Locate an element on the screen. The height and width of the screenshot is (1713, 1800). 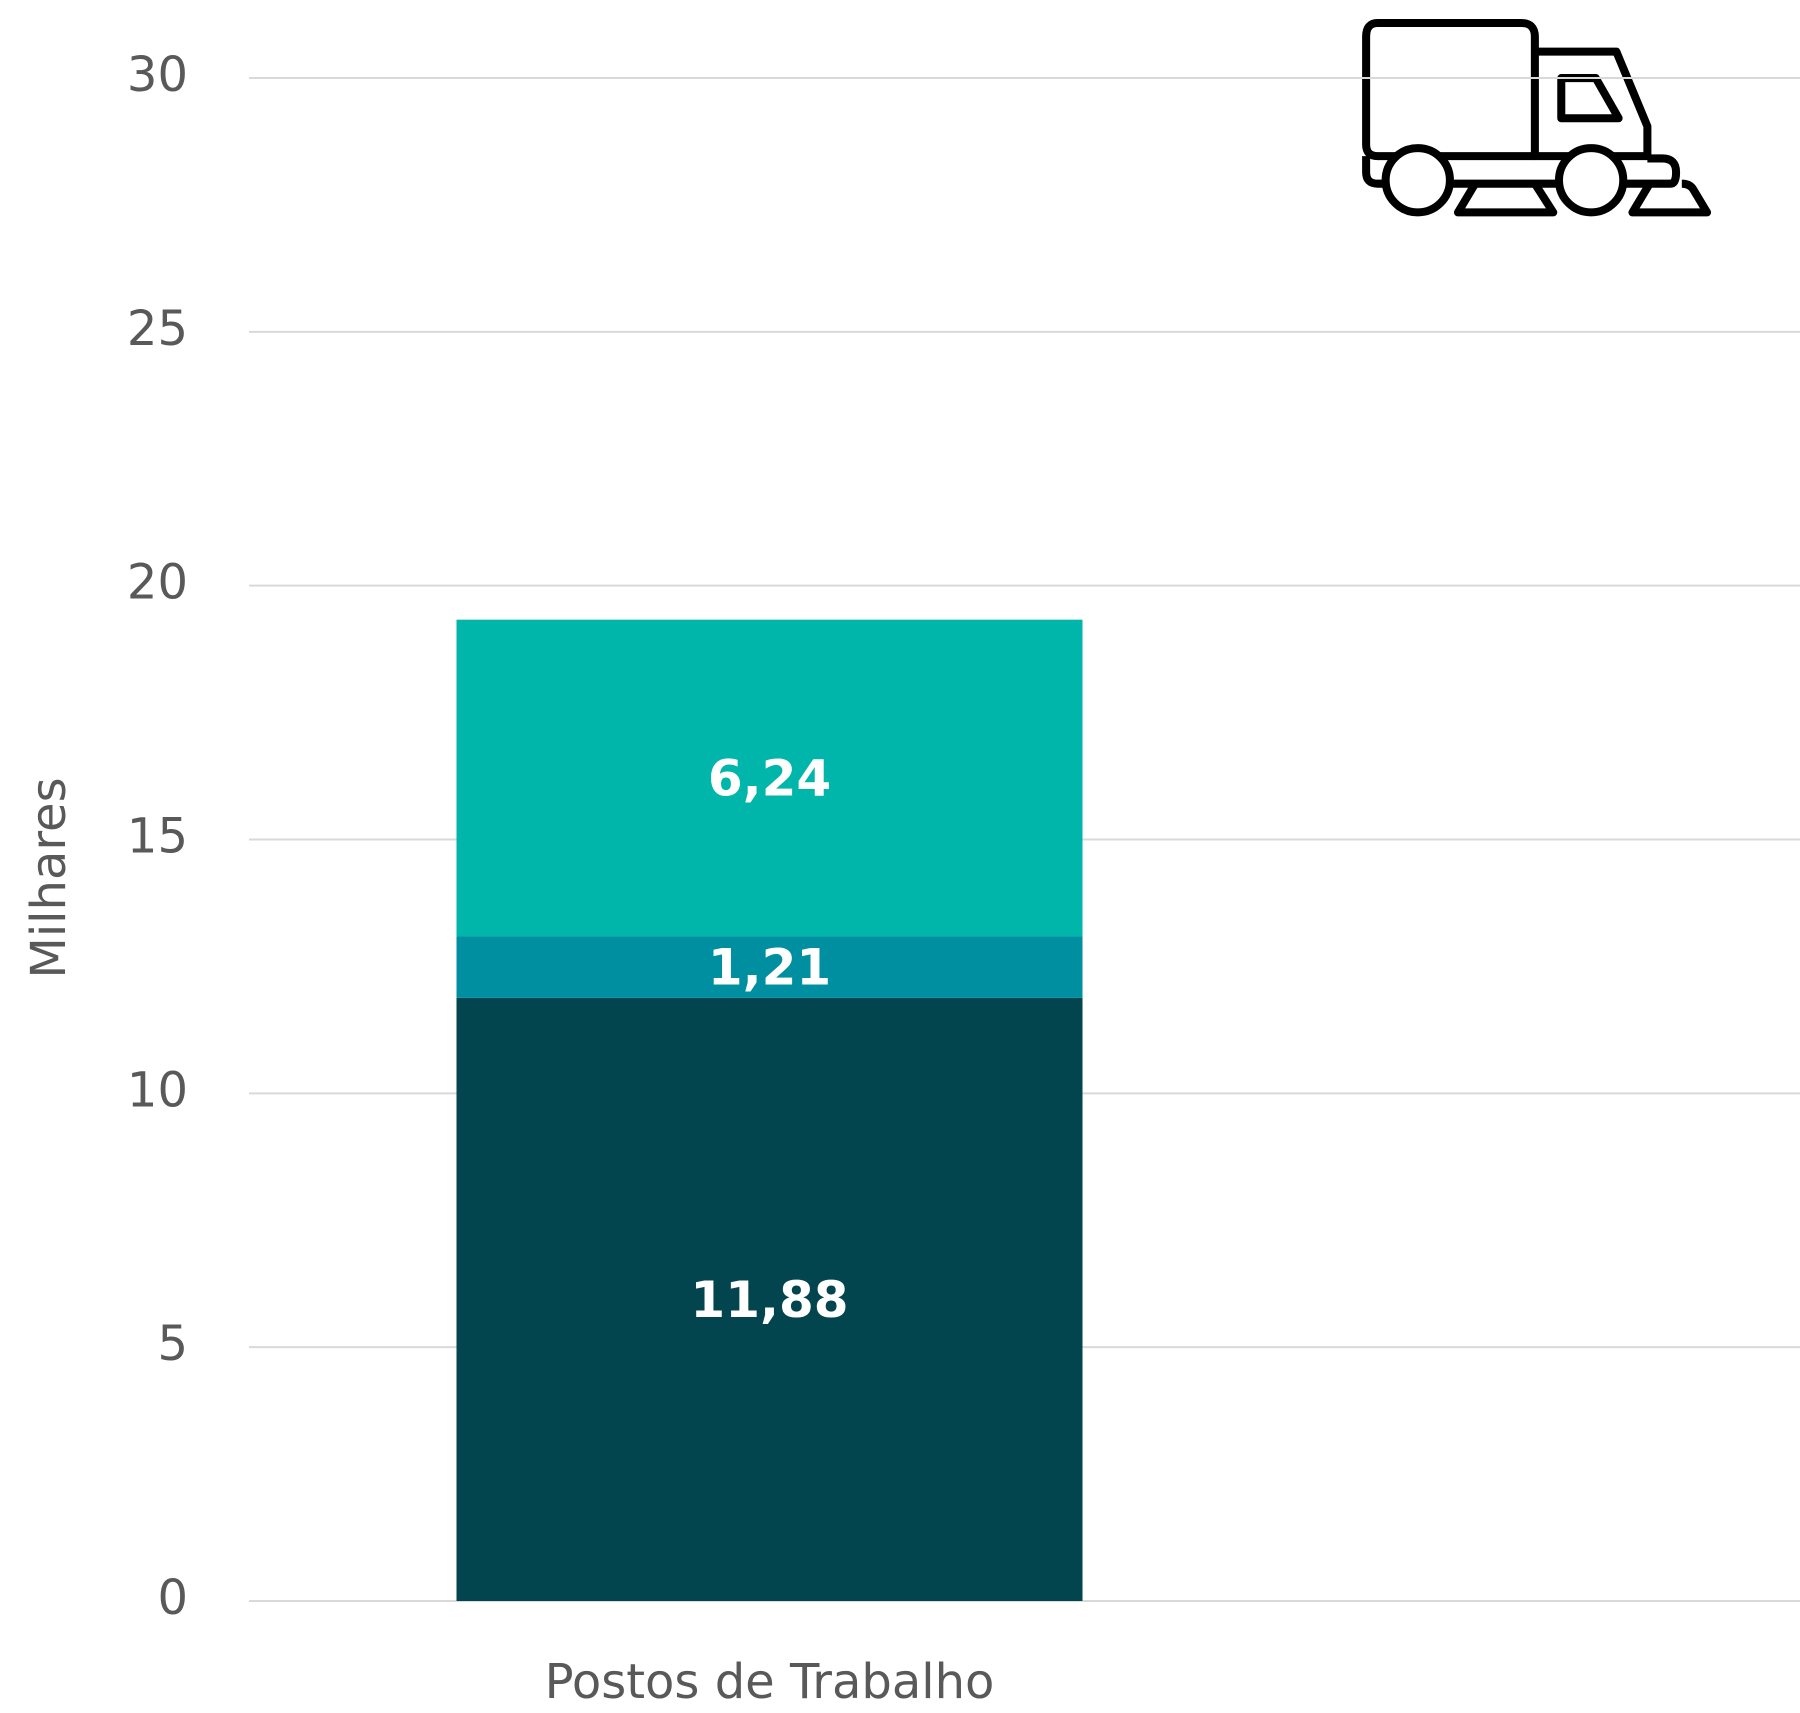
data-label: 6,24 is located at coordinates (769, 779).